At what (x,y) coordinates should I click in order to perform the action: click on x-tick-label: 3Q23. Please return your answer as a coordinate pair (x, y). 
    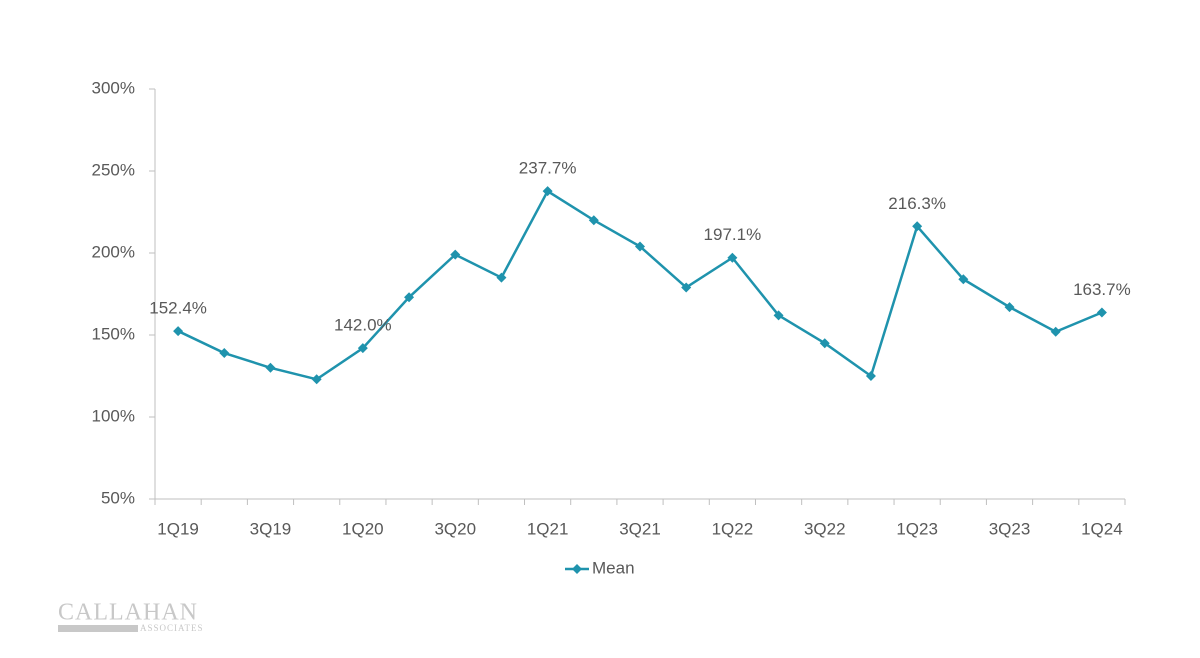
    Looking at the image, I should click on (1010, 528).